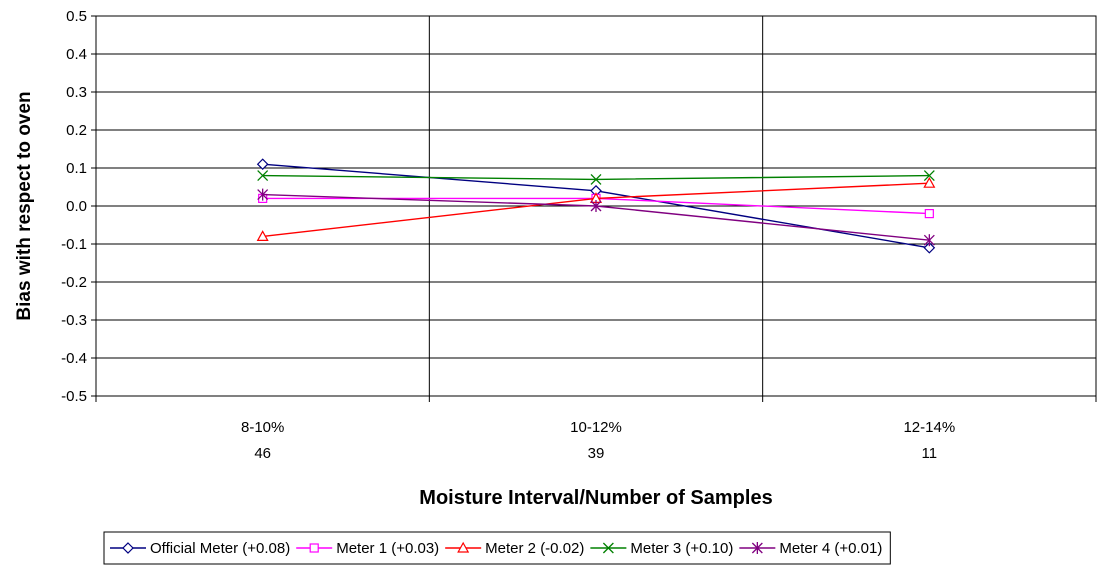 Image resolution: width=1118 pixels, height=570 pixels. What do you see at coordinates (387, 548) in the screenshot?
I see `legend-label: Meter 1 (+0.03)` at bounding box center [387, 548].